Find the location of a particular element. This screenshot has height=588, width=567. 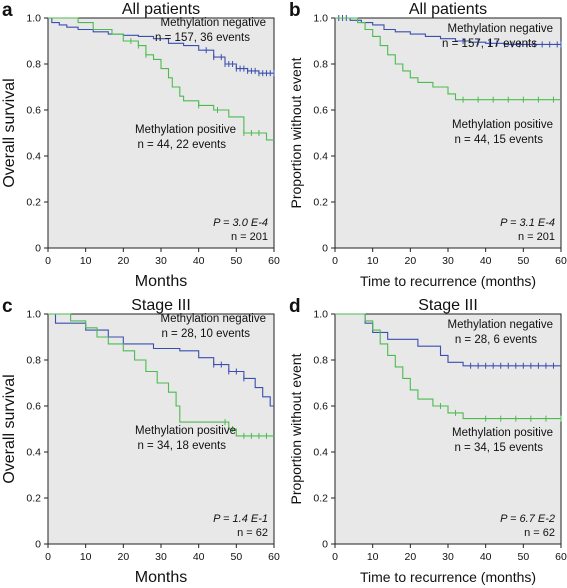

positive-count: n = 44, 15 events is located at coordinates (498, 140).